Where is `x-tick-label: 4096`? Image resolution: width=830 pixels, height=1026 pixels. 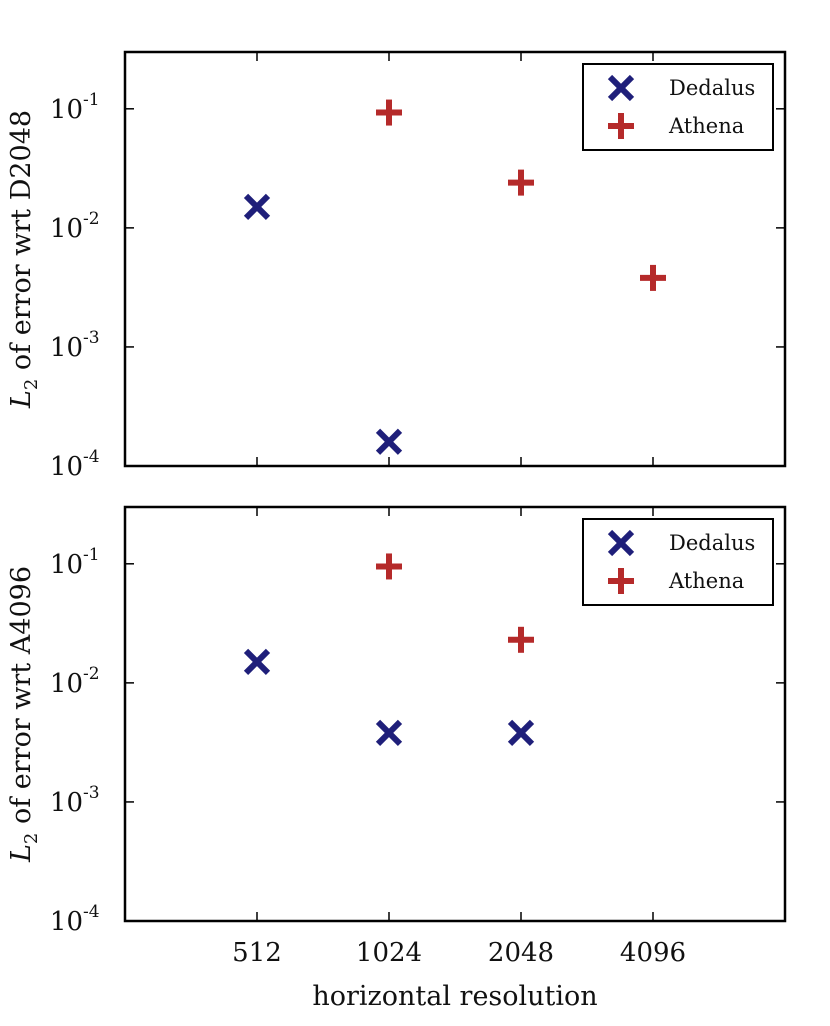
x-tick-label: 4096 is located at coordinates (653, 953).